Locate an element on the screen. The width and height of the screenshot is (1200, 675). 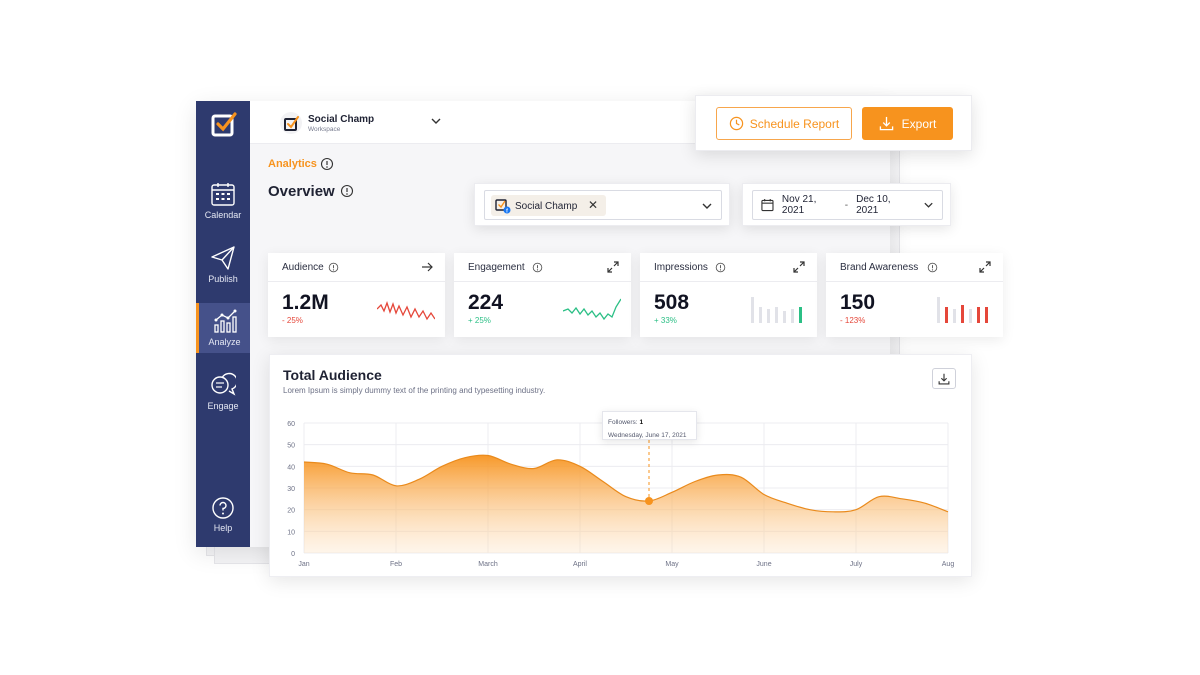
metric-card-impressions: Impressions 508 + 33% is located at coordinates (728, 295).